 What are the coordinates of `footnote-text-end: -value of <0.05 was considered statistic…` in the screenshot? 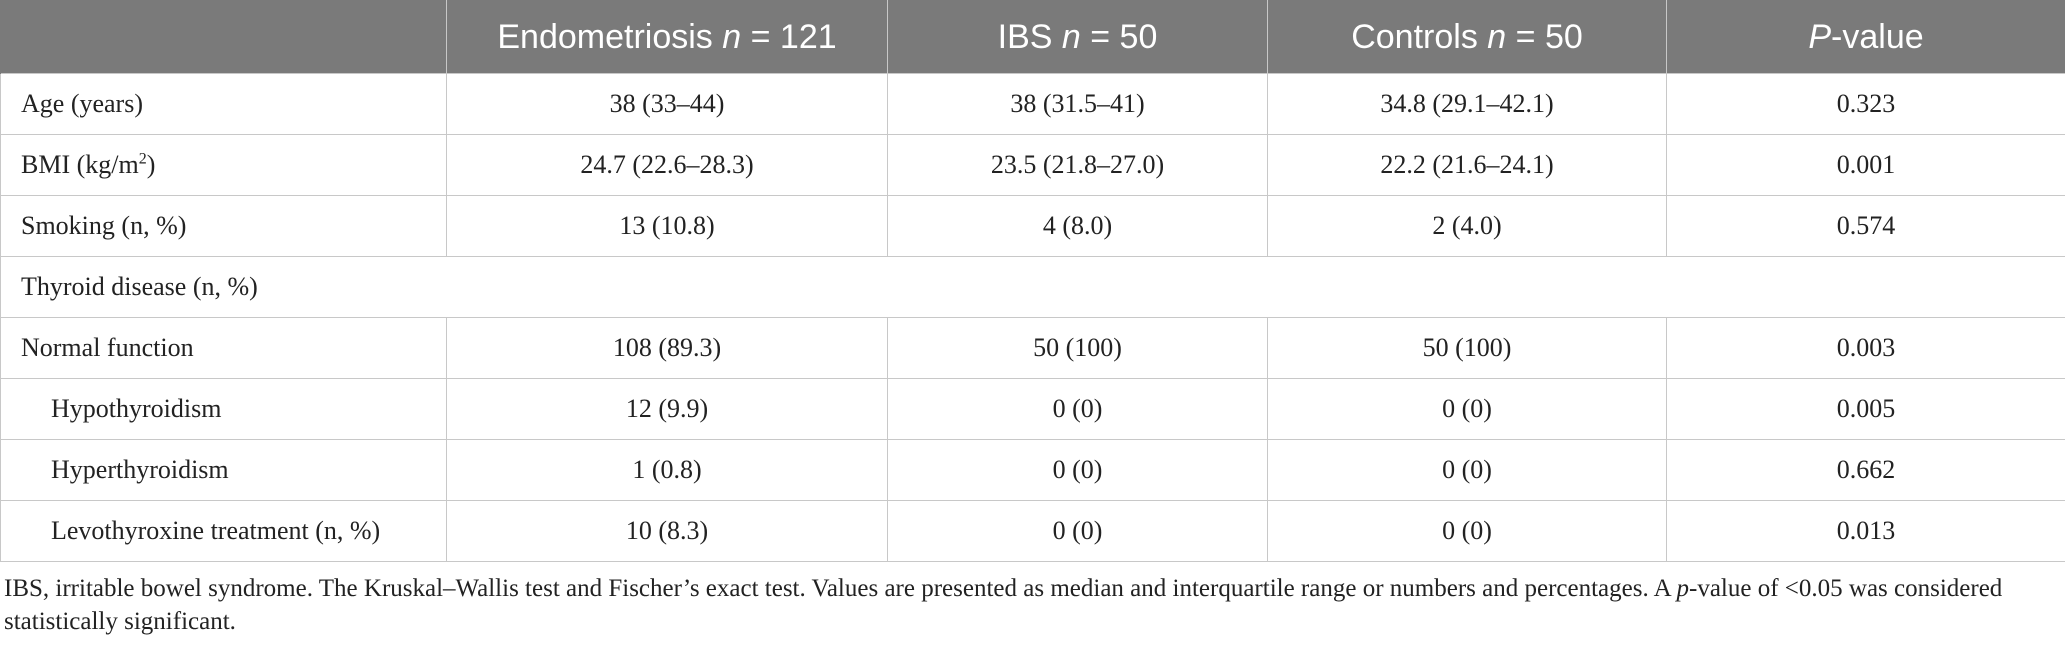 It's located at (1003, 605).